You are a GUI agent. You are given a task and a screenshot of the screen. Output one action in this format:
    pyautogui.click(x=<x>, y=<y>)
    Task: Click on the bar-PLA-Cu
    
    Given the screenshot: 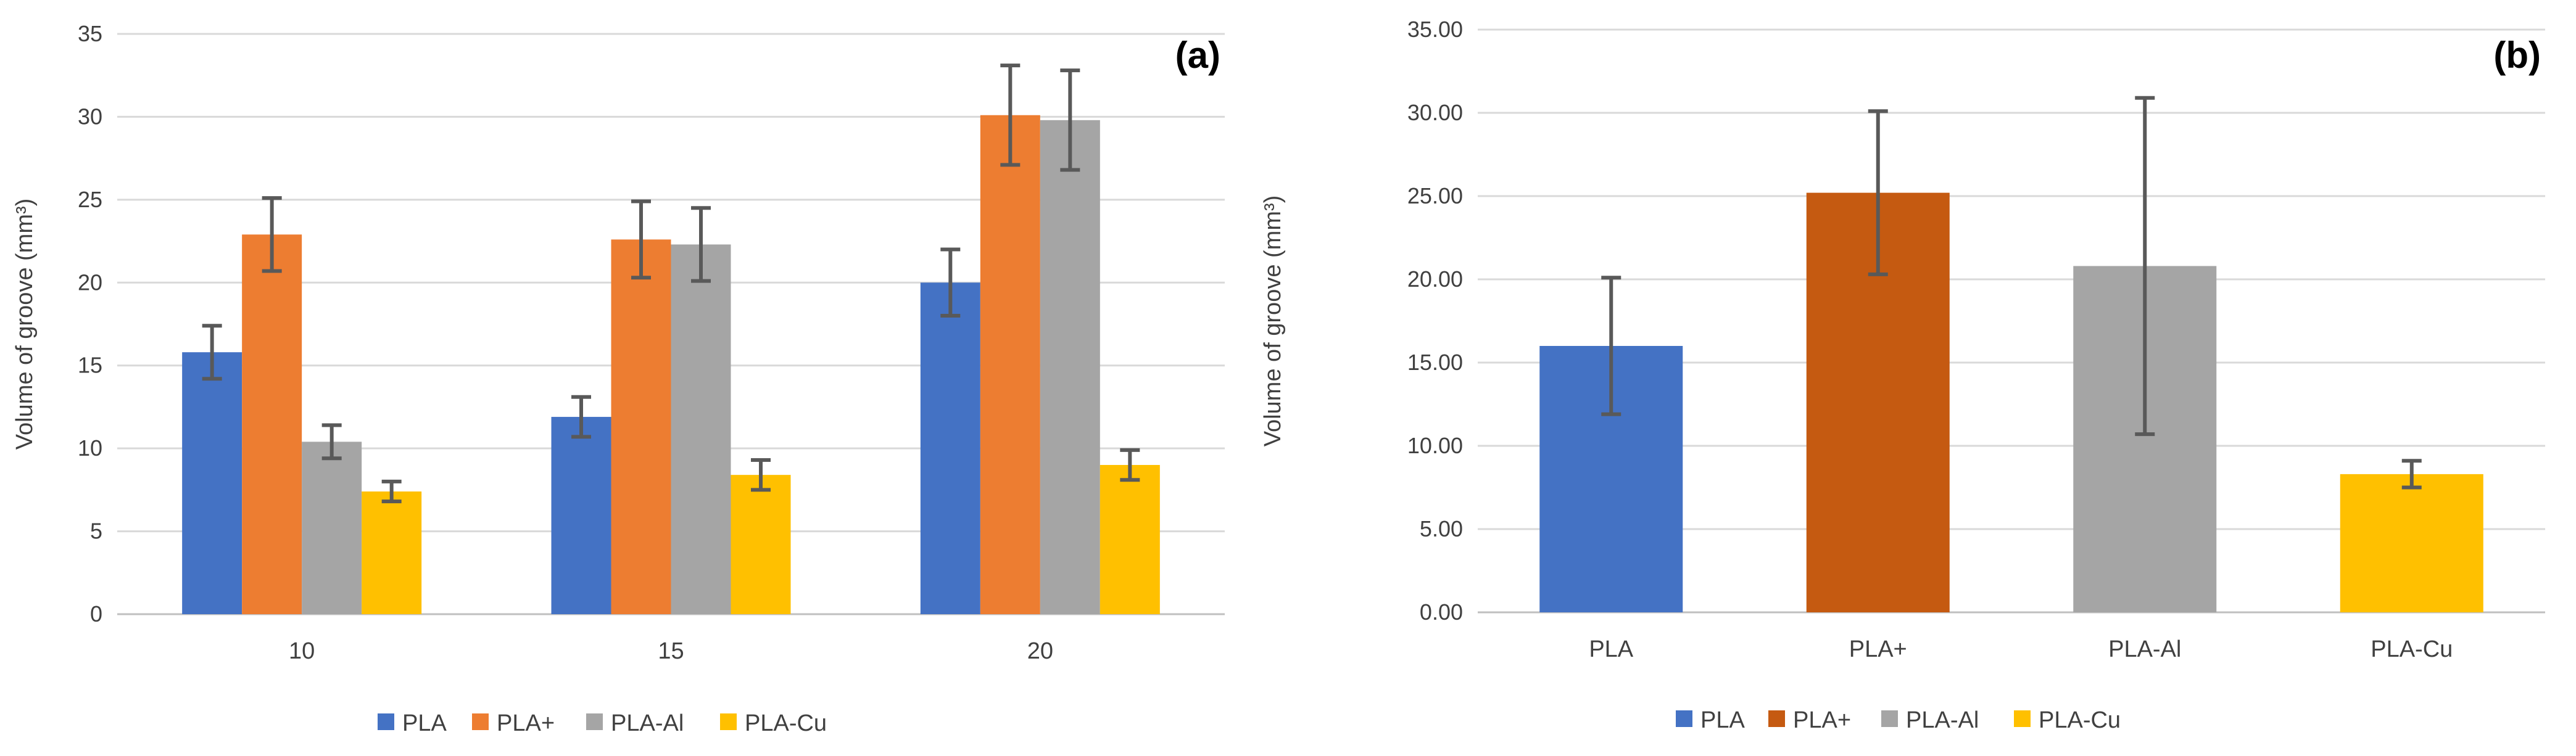 What is the action you would take?
    pyautogui.click(x=2411, y=543)
    